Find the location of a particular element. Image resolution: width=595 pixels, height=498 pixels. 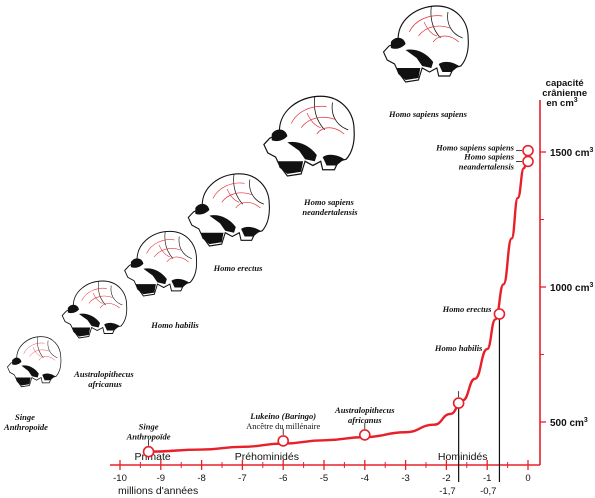

data-point-label-line: Homo erectus is located at coordinates (467, 309).